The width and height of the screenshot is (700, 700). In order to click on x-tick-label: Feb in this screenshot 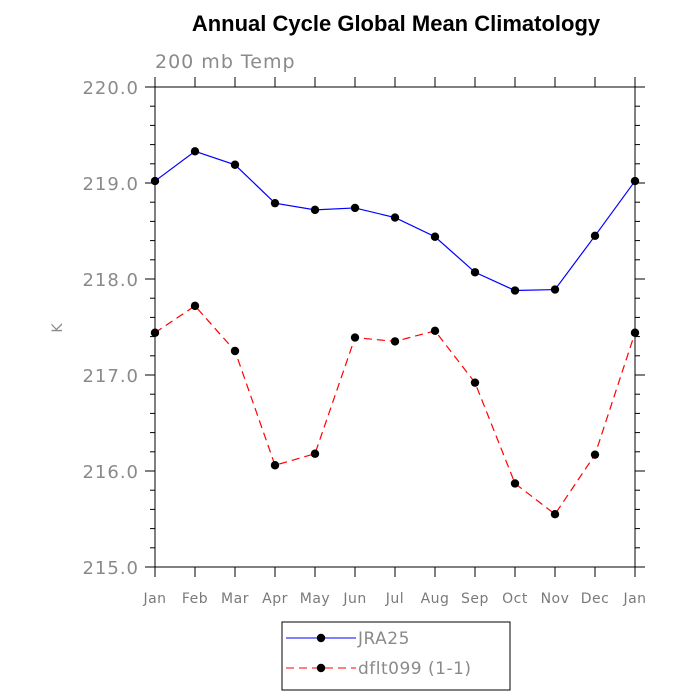, I will do `click(195, 599)`.